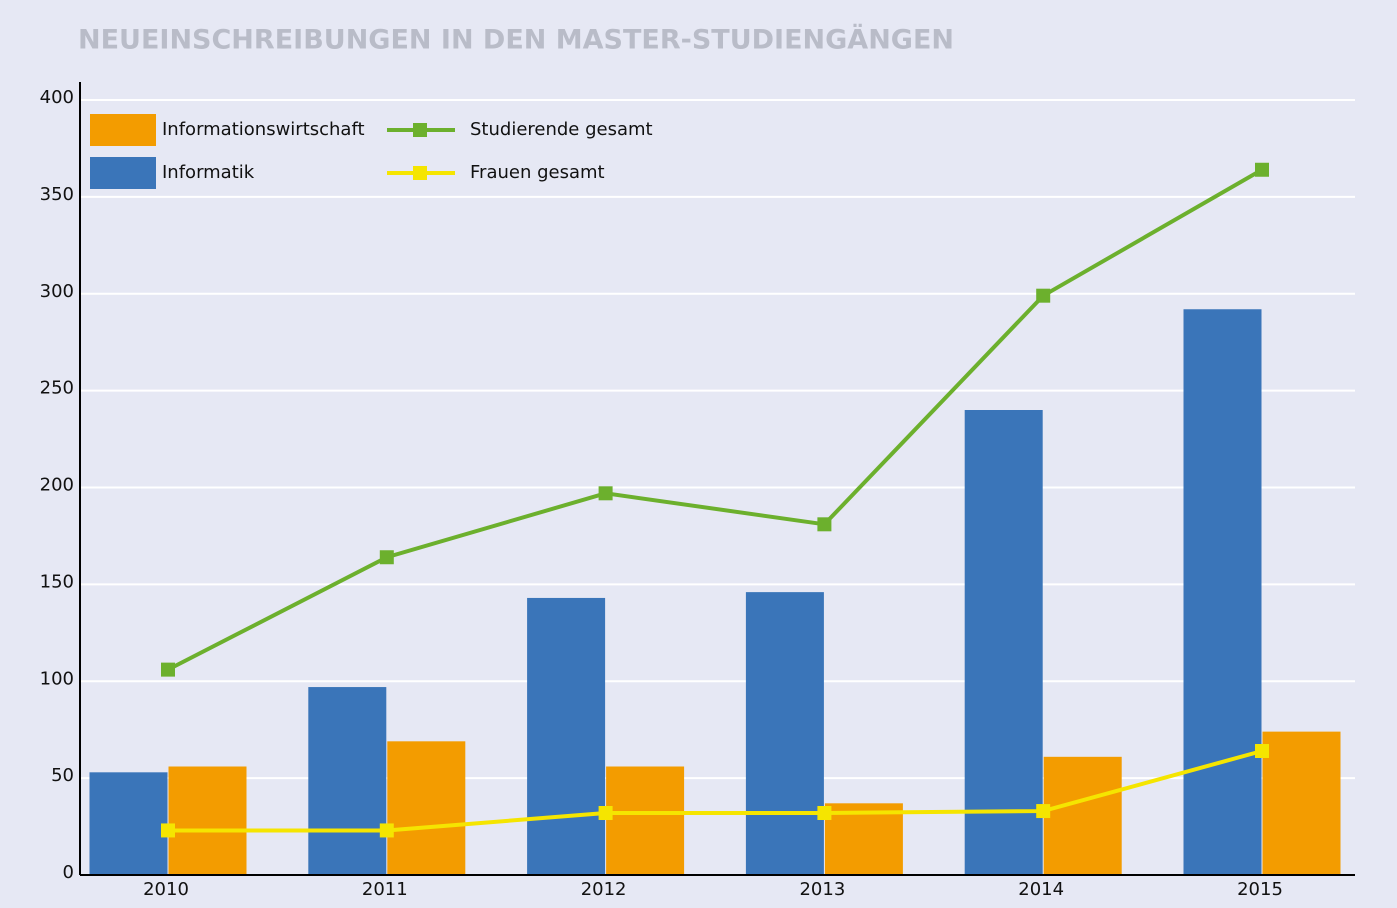  What do you see at coordinates (62, 775) in the screenshot?
I see `y-tick-label: 50` at bounding box center [62, 775].